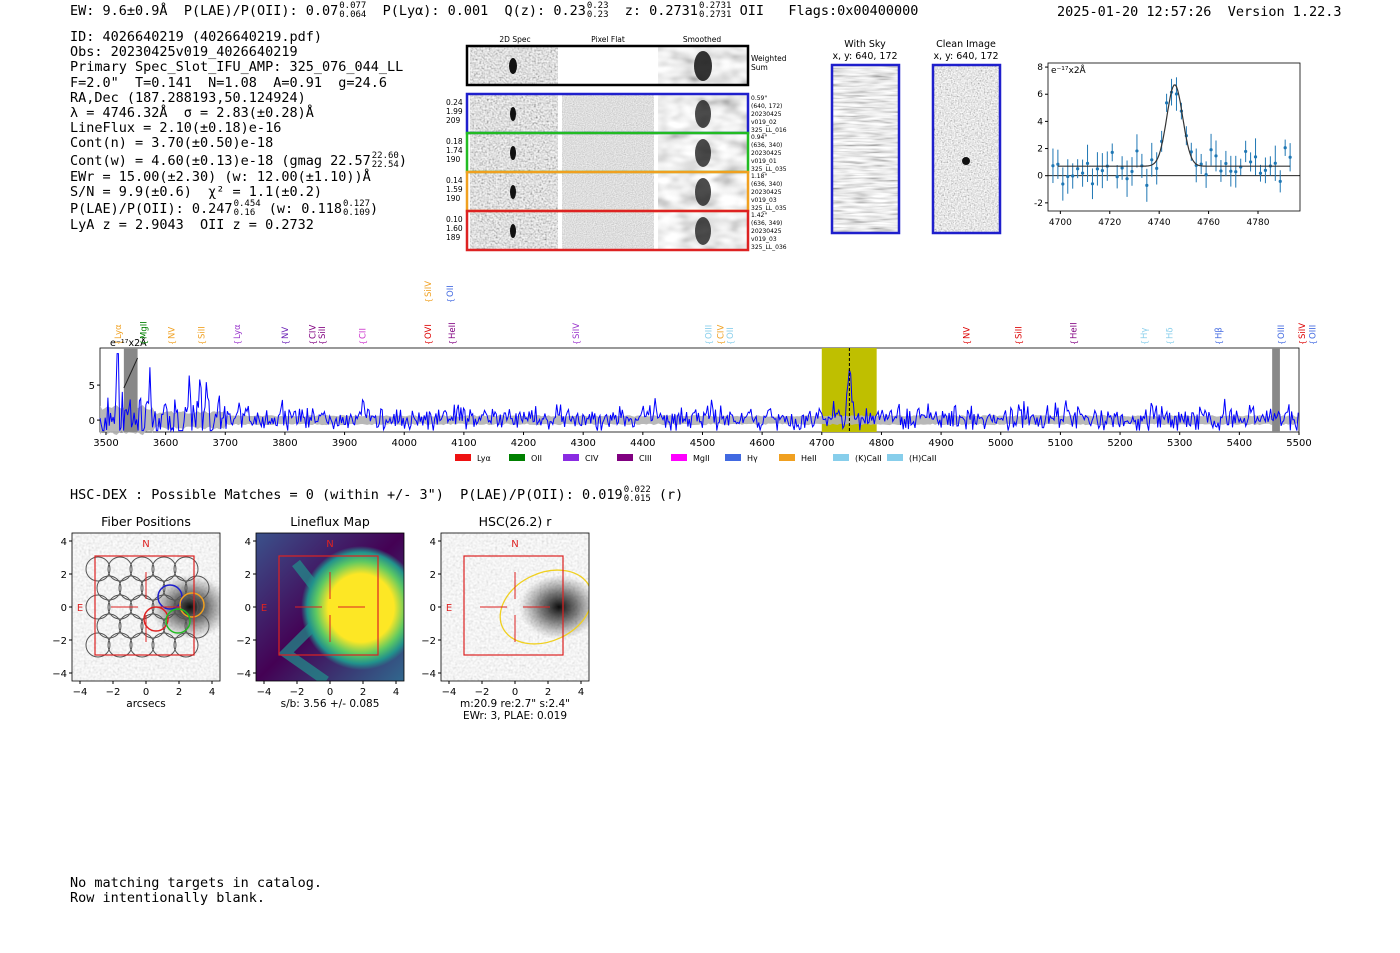  What do you see at coordinates (261, 11) in the screenshot?
I see `header-plae: P(LAE)/P(OII): 0.07` at bounding box center [261, 11].